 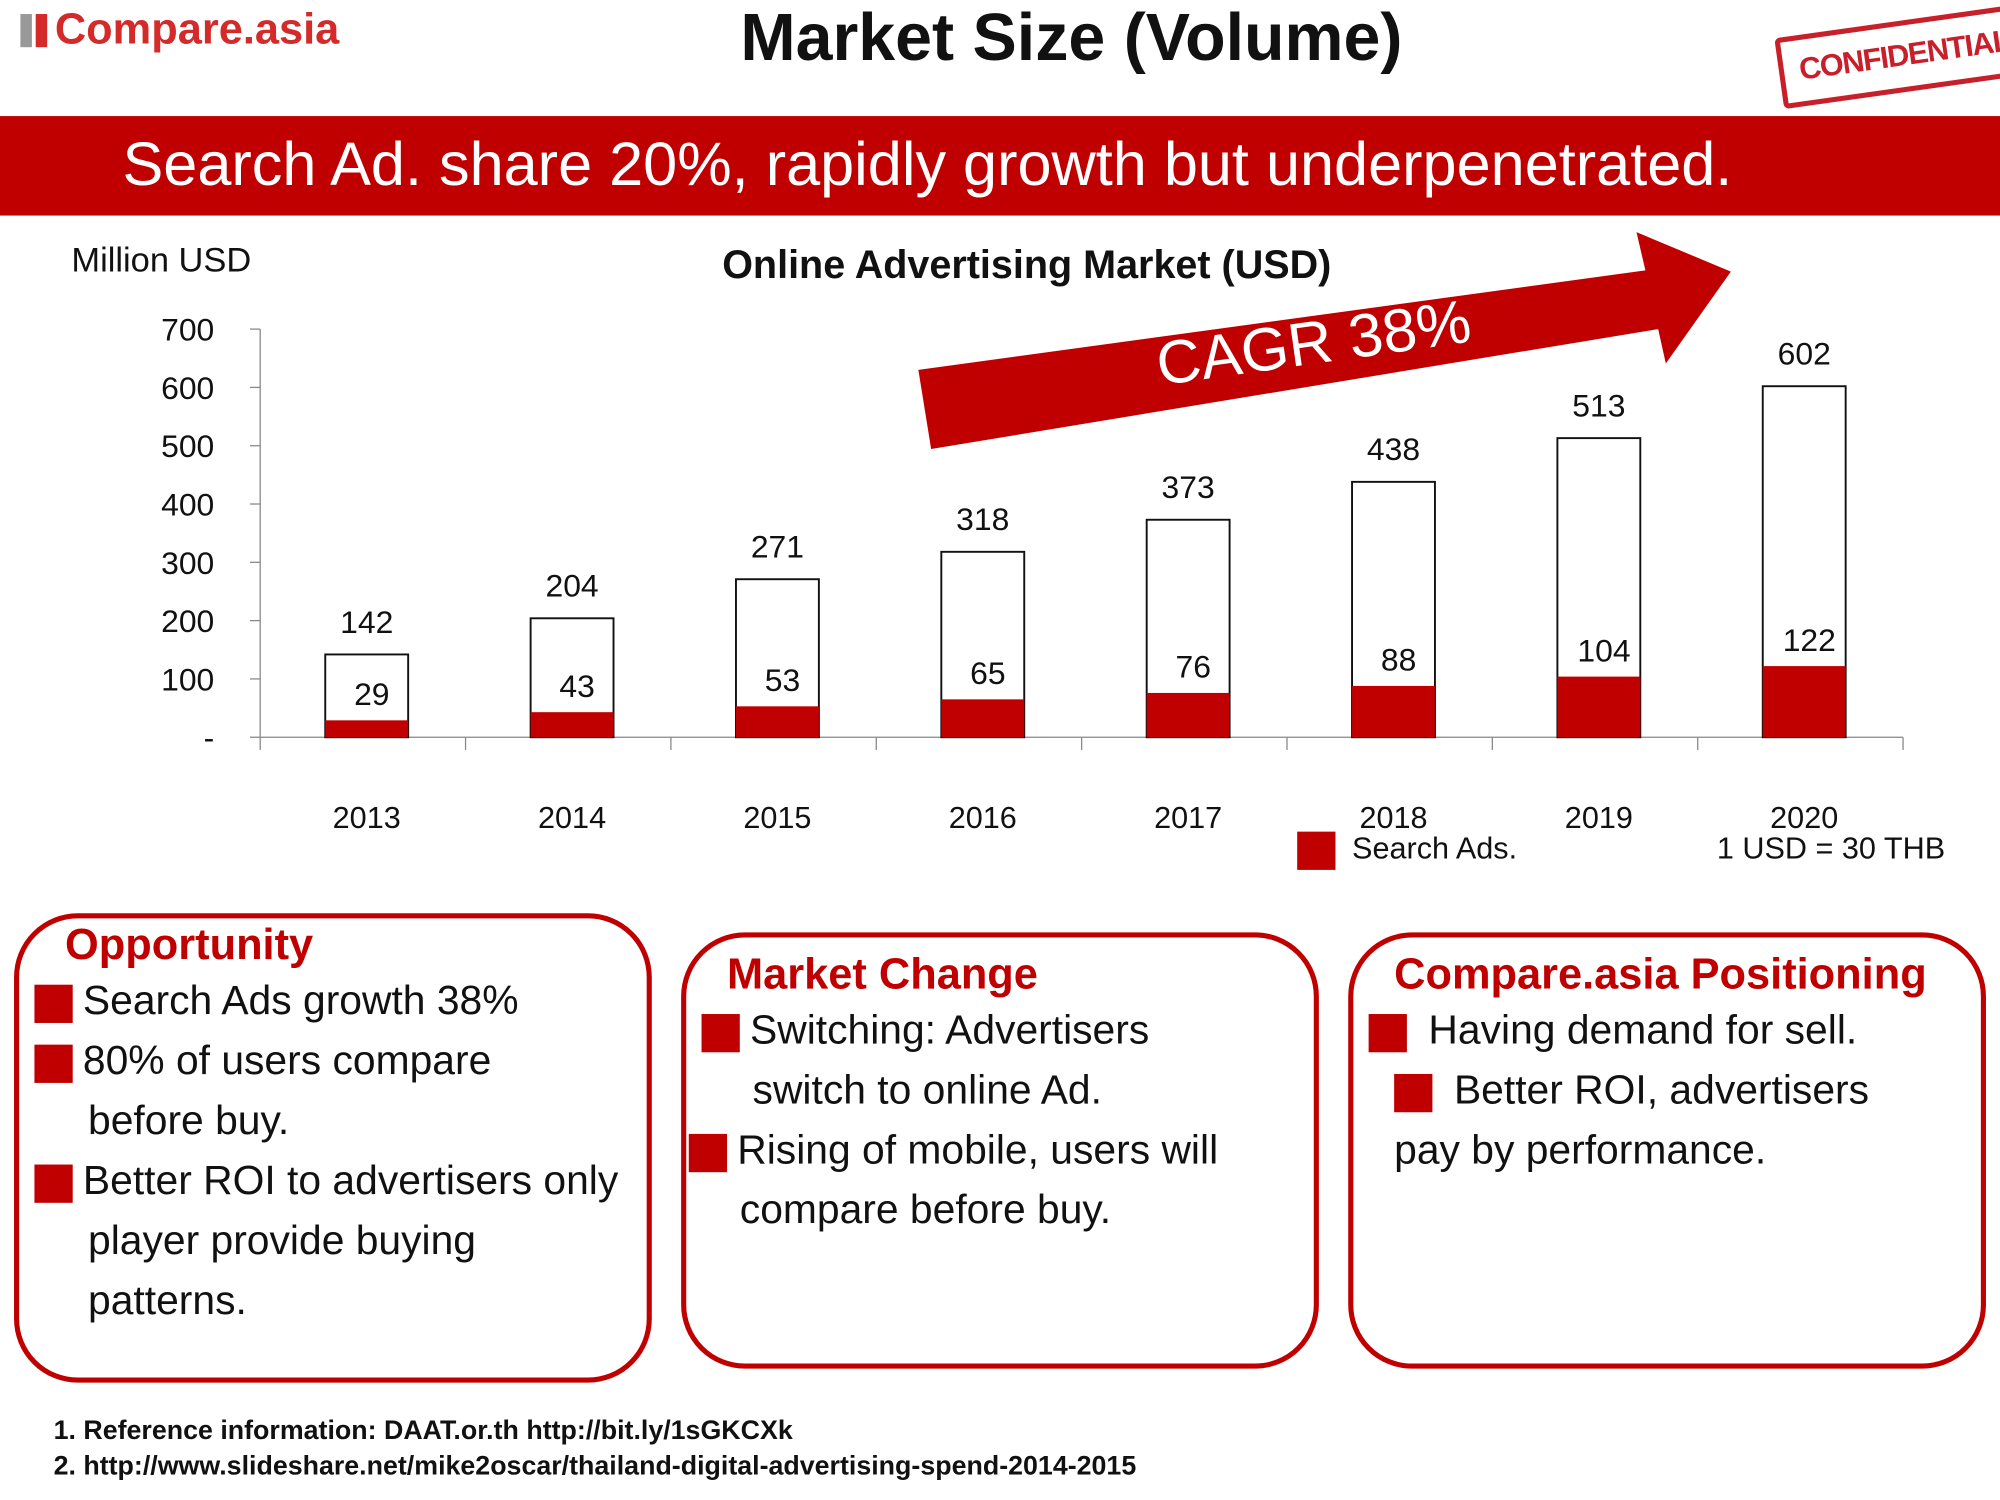 I want to click on search-ads-value-label: 65, so click(x=987, y=673).